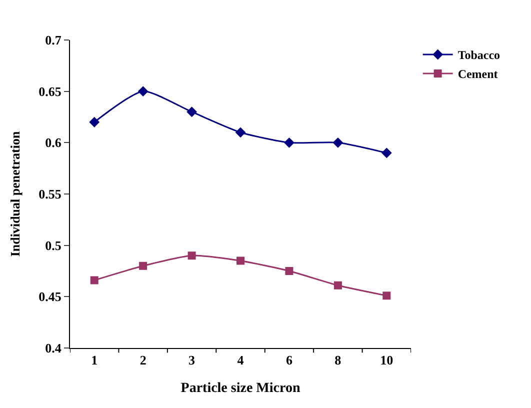  Describe the element at coordinates (50, 194) in the screenshot. I see `y-tick-label: 0.55` at that location.